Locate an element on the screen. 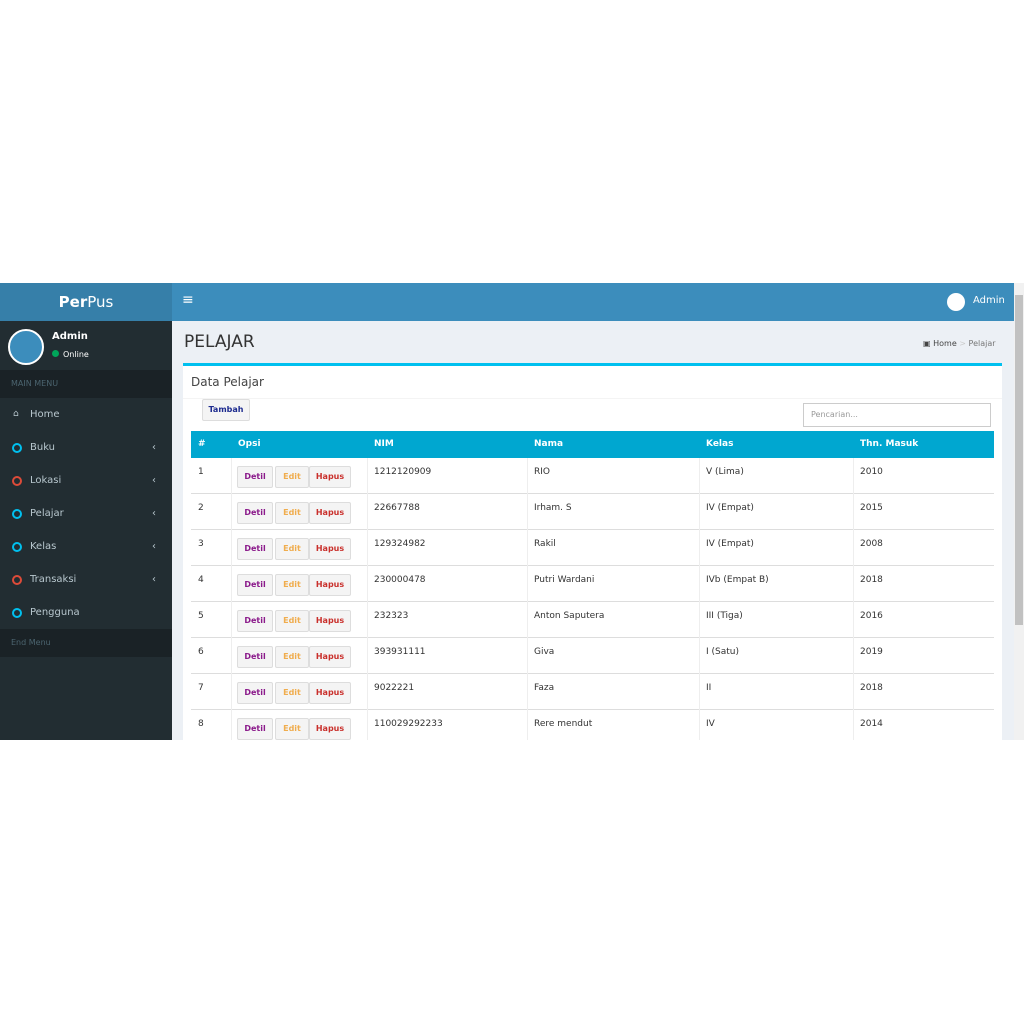 This screenshot has width=1024, height=1024. table-cell: IV is located at coordinates (710, 724).